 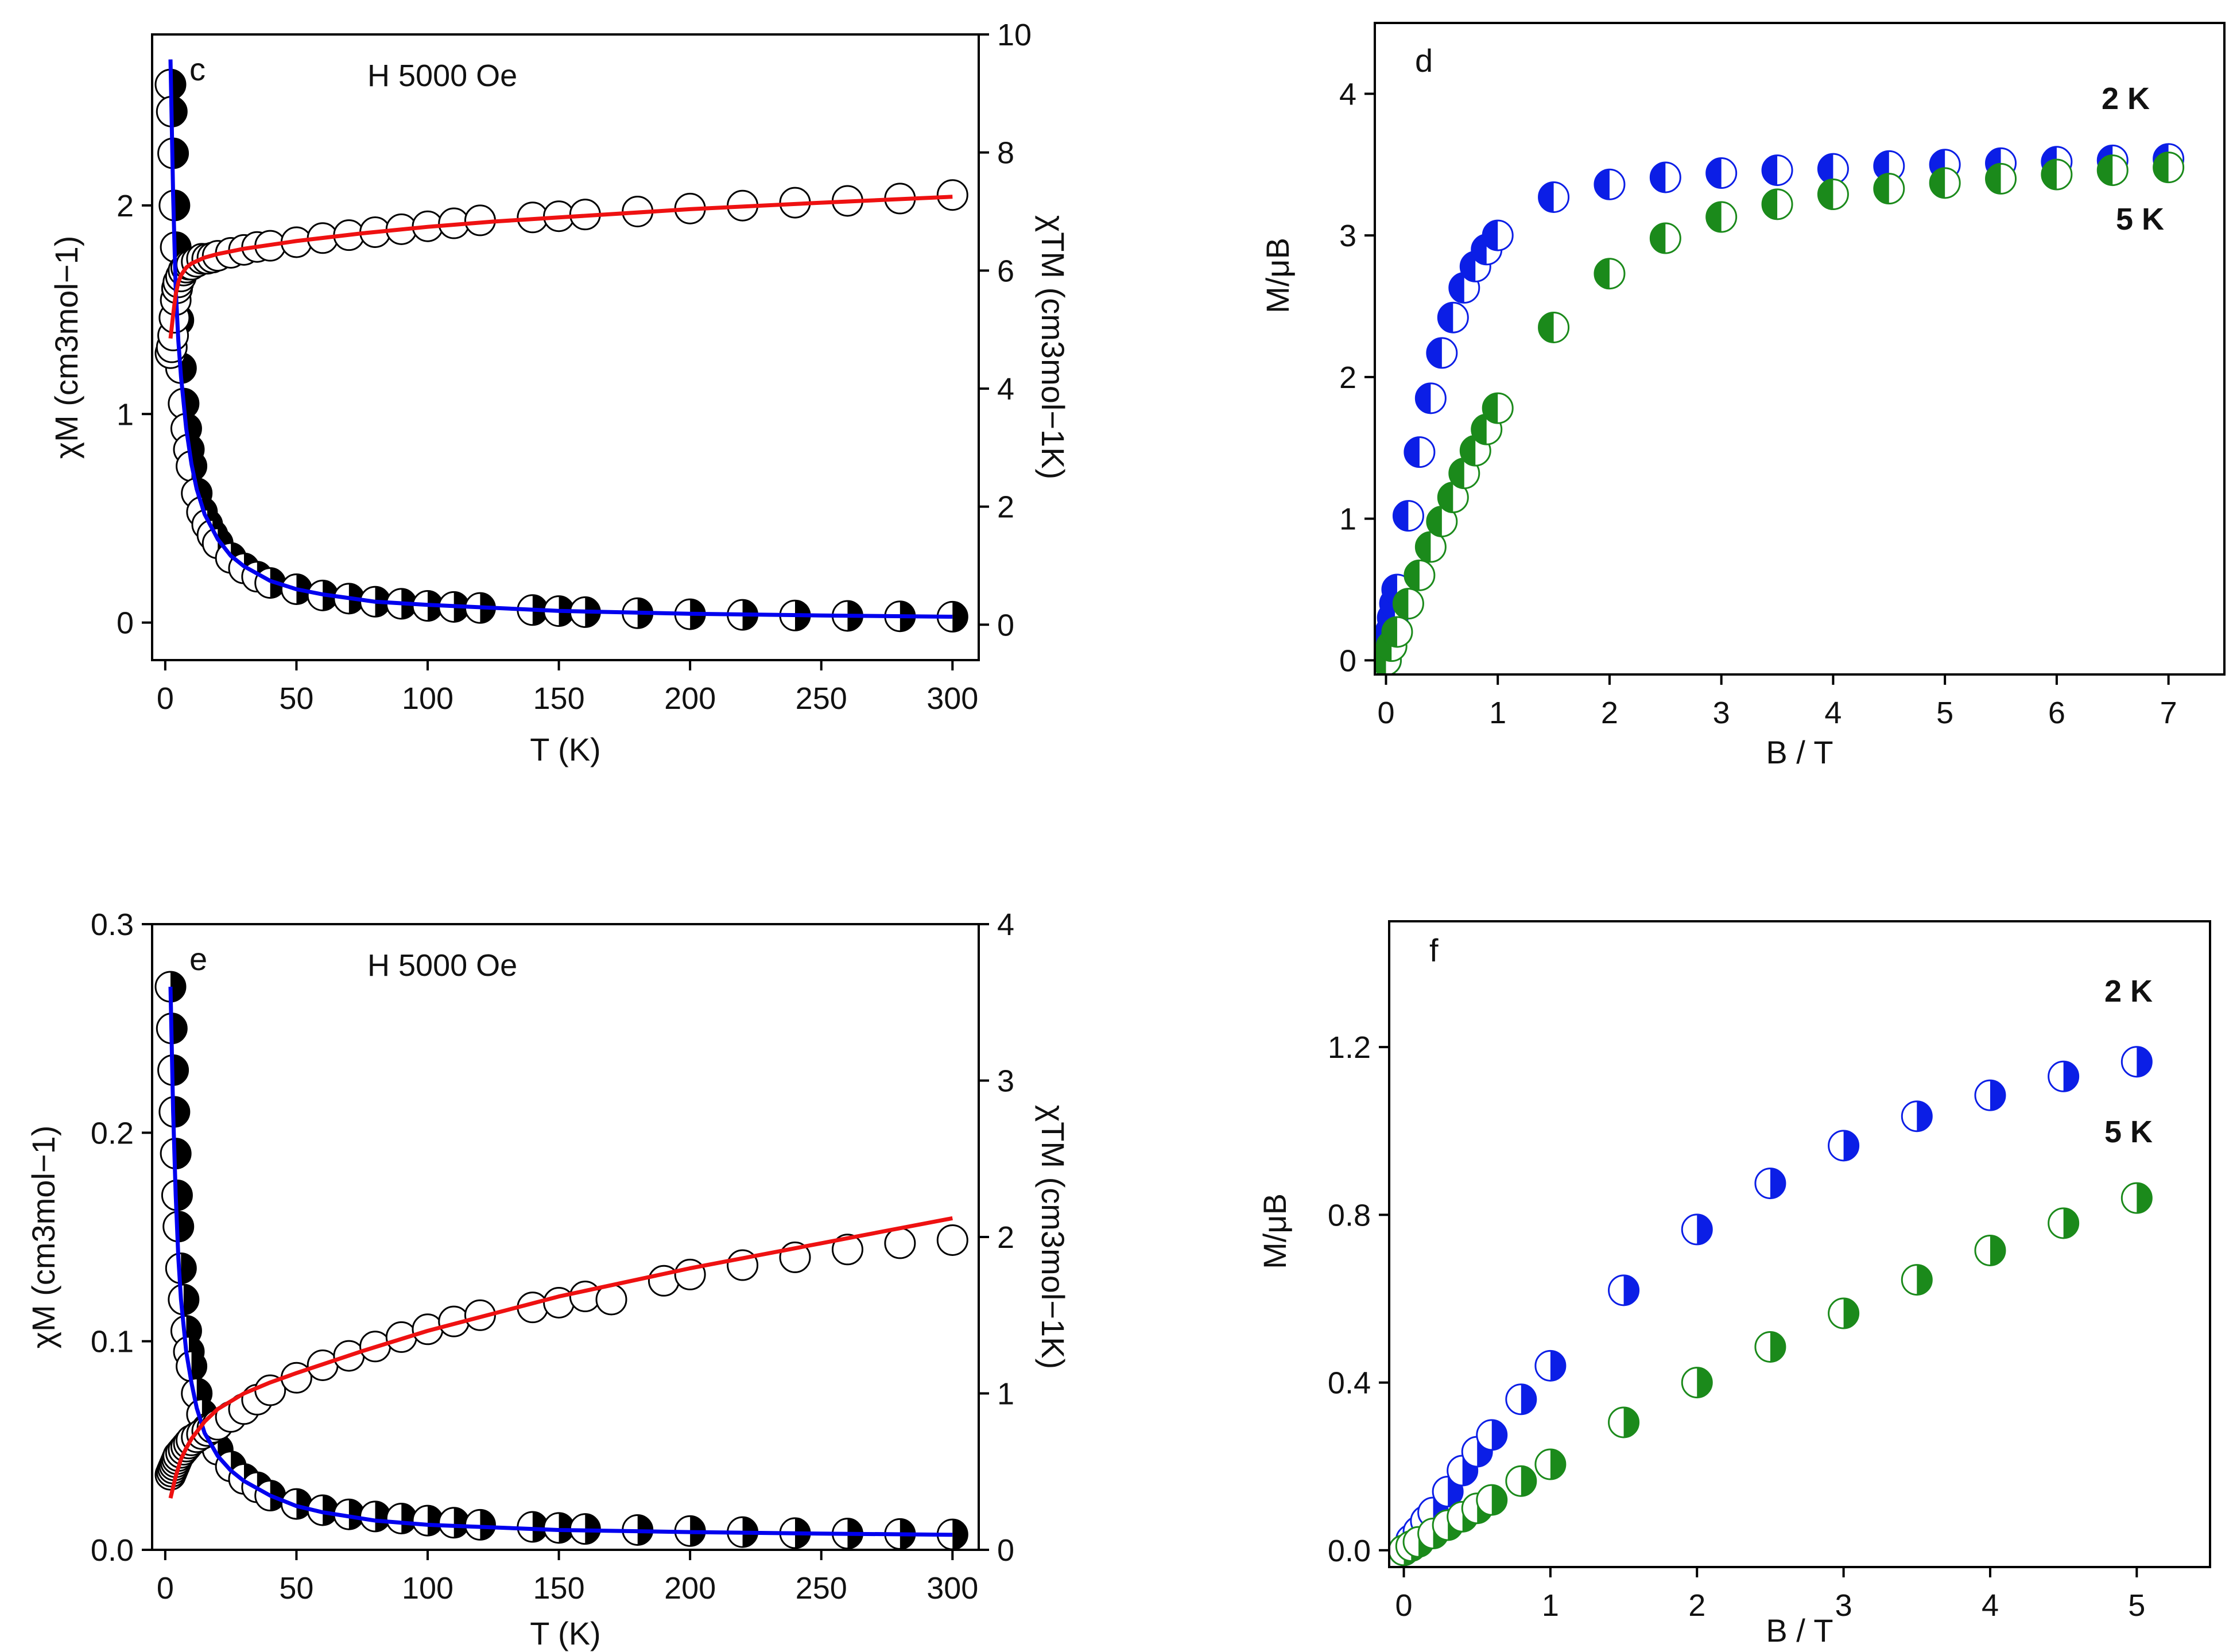 What do you see at coordinates (296, 699) in the screenshot?
I see `panel-c-x-tick-label: 50` at bounding box center [296, 699].